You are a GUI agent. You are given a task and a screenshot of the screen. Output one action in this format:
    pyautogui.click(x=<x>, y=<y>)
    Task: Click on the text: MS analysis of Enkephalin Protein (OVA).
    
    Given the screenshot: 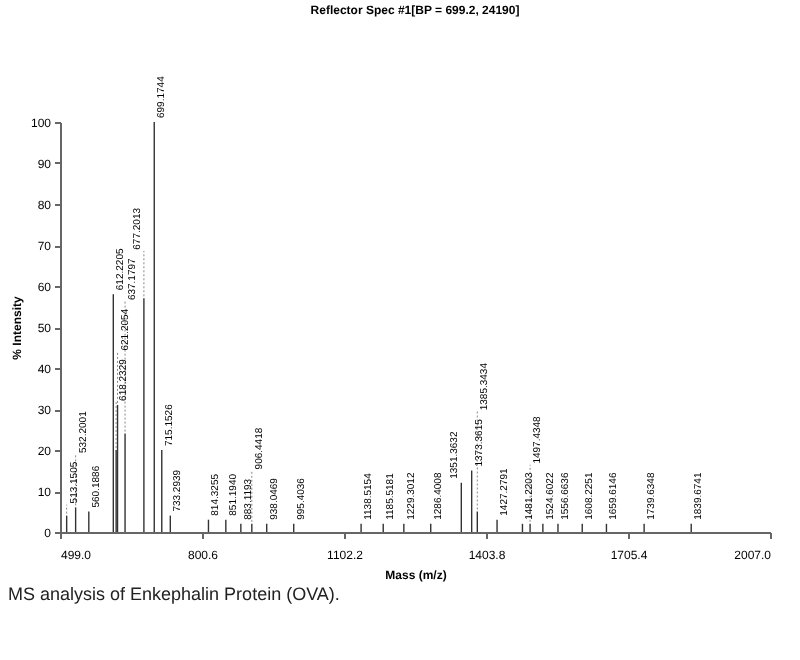 What is the action you would take?
    pyautogui.click(x=175, y=594)
    